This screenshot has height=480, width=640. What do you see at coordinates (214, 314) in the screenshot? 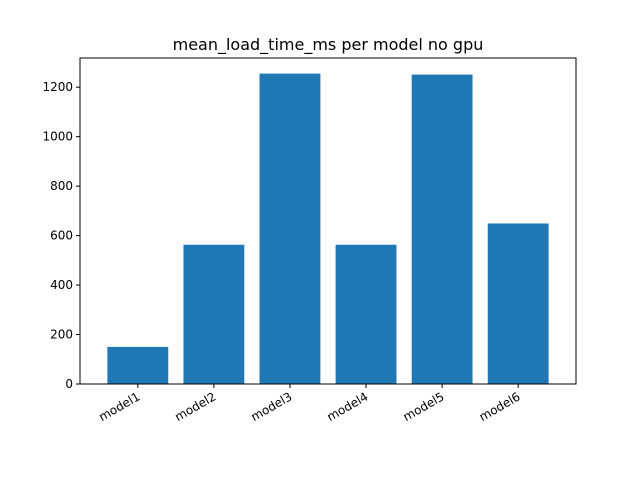
I see `bar-model2` at bounding box center [214, 314].